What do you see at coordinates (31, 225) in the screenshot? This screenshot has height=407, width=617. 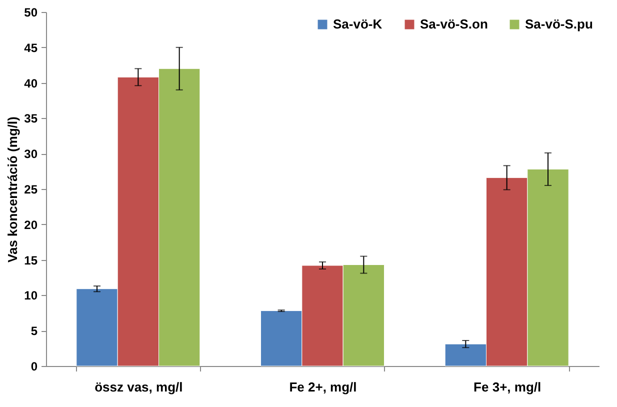 I see `y-tick-label: 20` at bounding box center [31, 225].